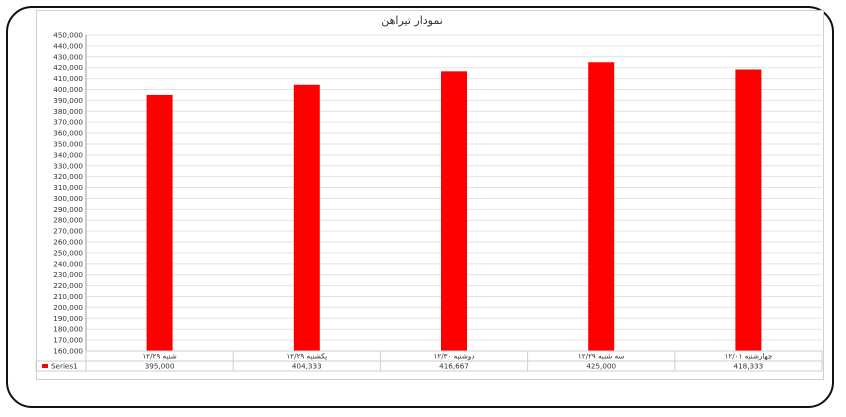 The height and width of the screenshot is (417, 846). I want to click on data-label: 416,667, so click(454, 366).